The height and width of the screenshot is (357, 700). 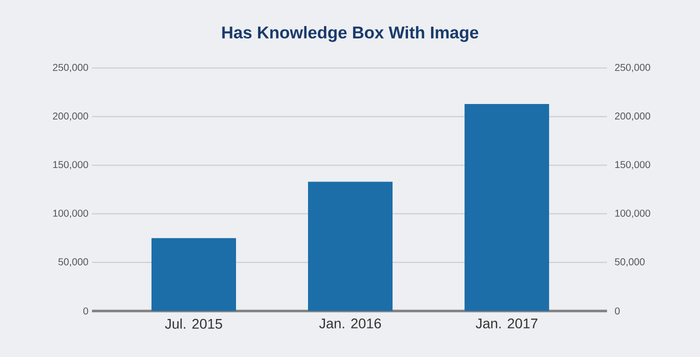 What do you see at coordinates (70, 68) in the screenshot?
I see `y-tick-label: 250,000` at bounding box center [70, 68].